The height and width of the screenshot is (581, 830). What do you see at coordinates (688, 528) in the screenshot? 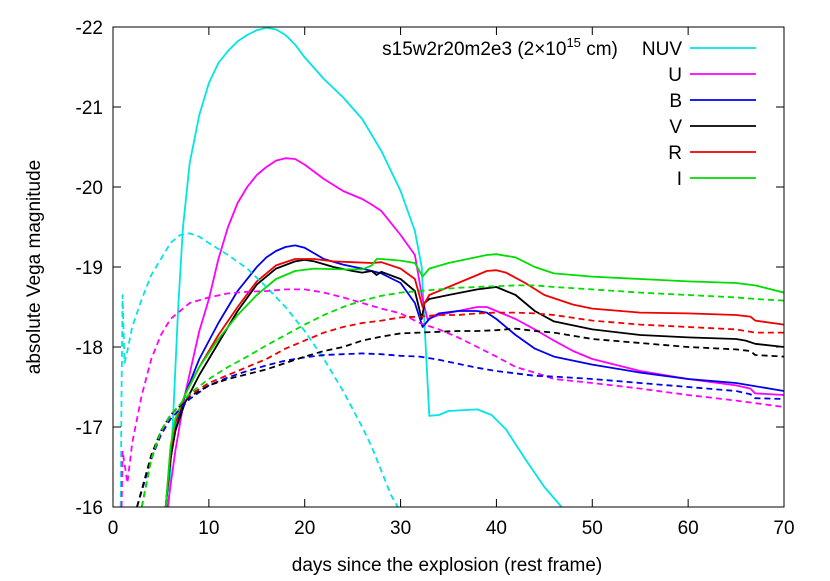
I see `x-tick-label: 60` at bounding box center [688, 528].